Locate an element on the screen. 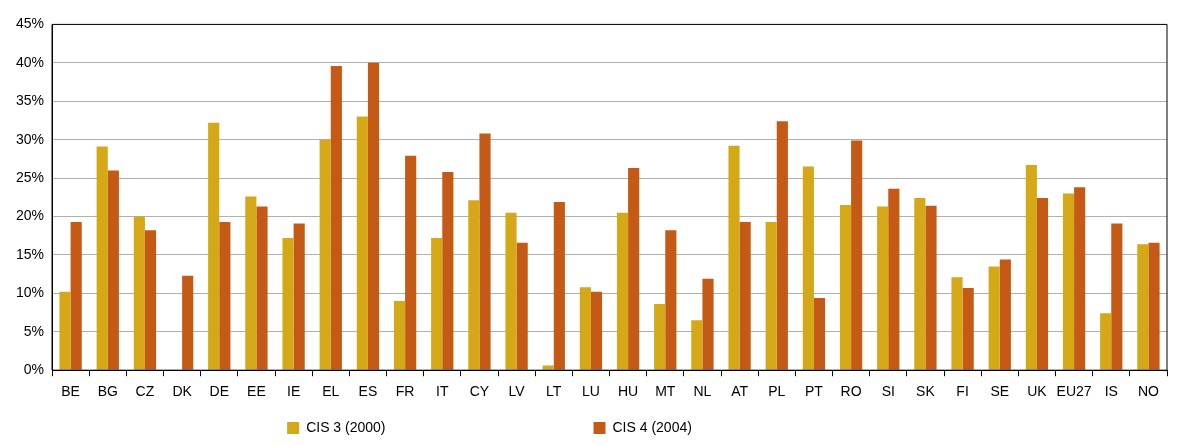 The height and width of the screenshot is (445, 1181). y-tick-label: 25% is located at coordinates (30, 176).